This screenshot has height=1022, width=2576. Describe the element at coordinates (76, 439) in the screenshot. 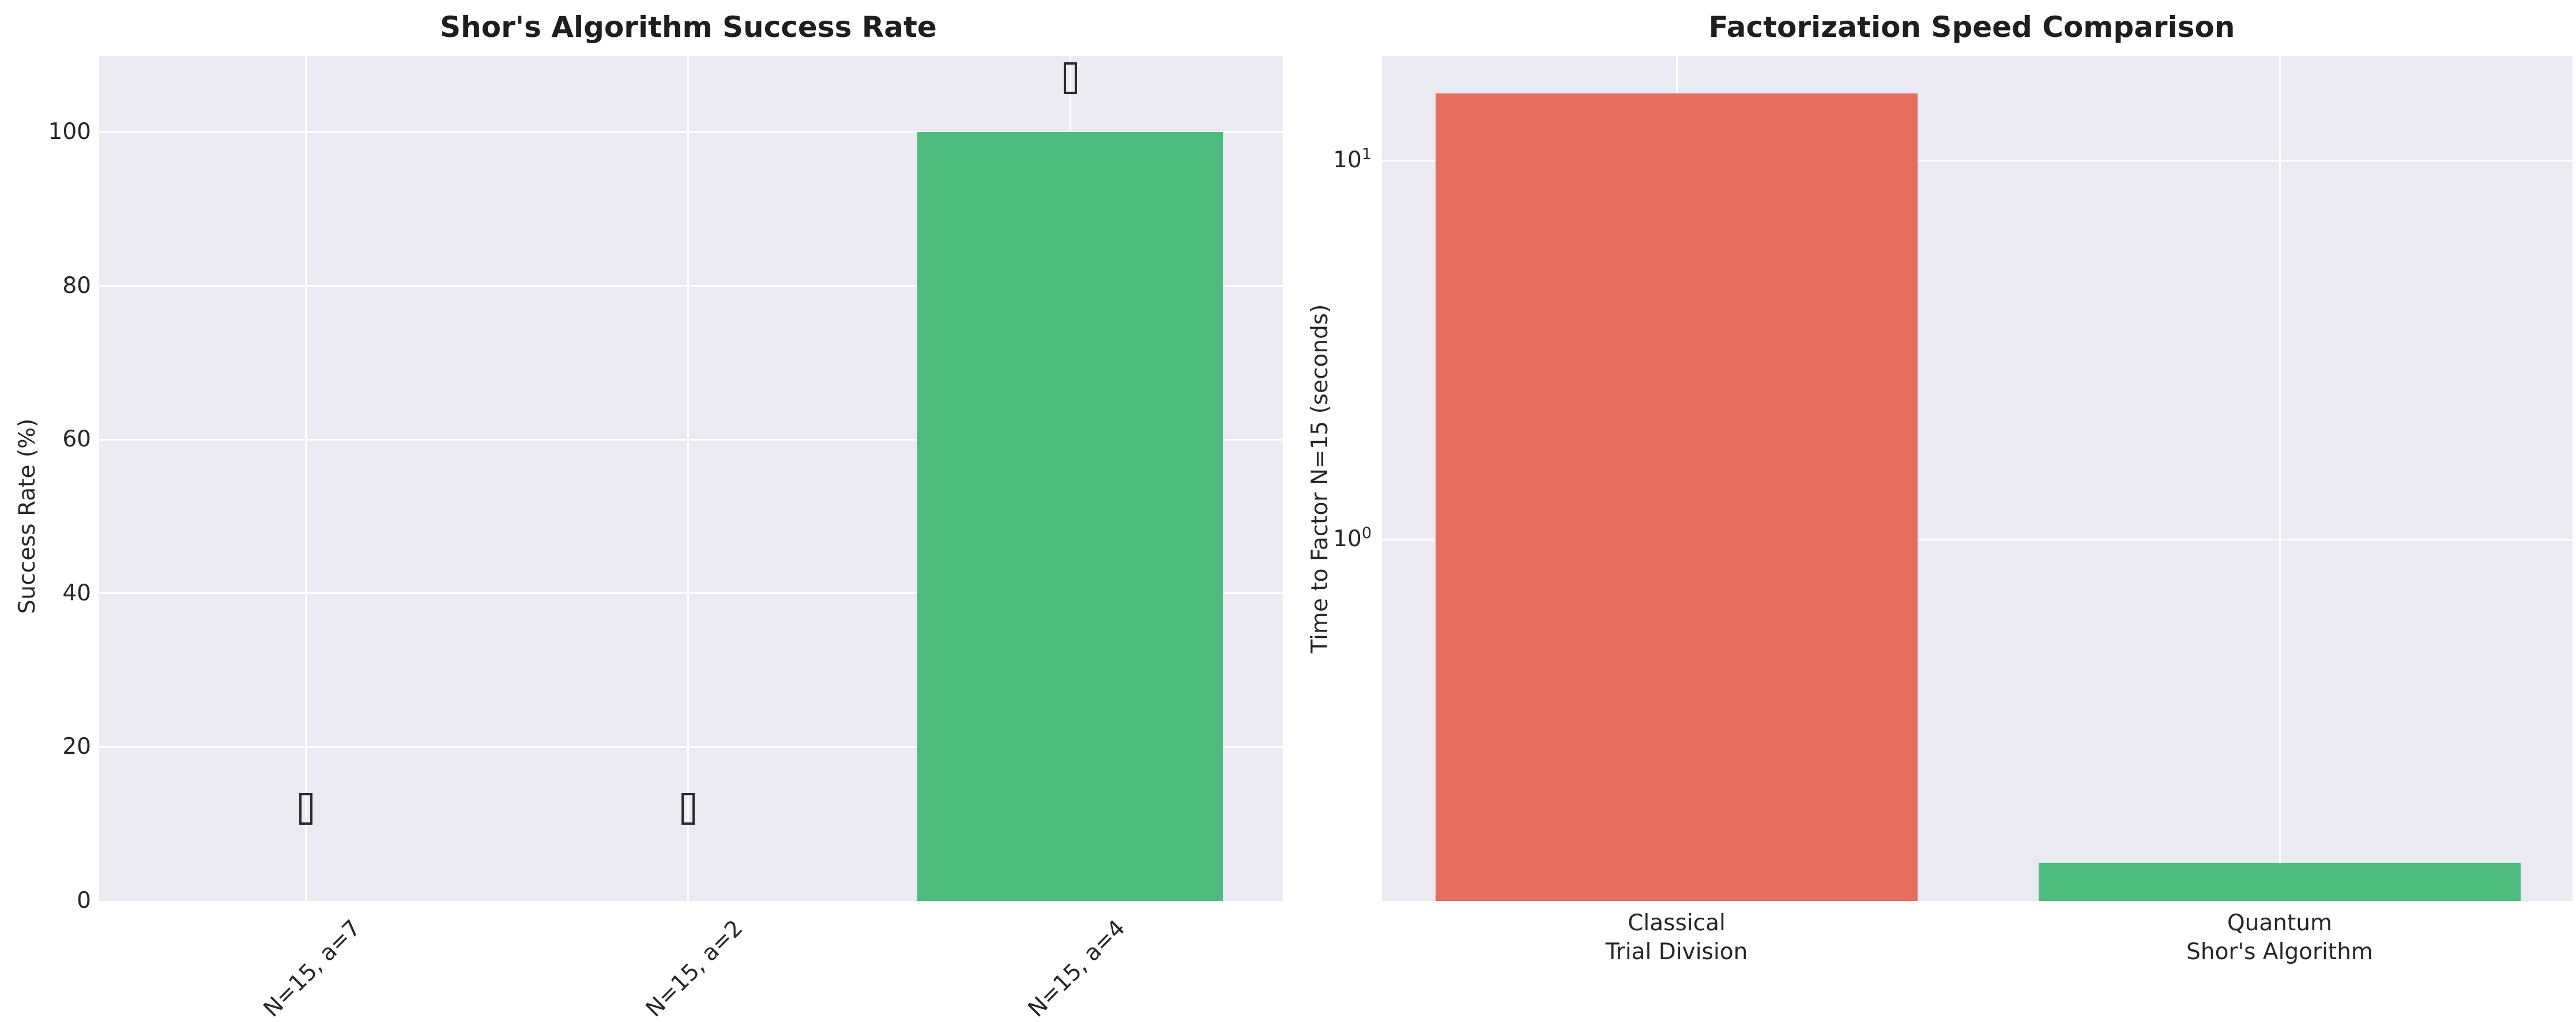

I see `left-ytick-60: 60` at that location.